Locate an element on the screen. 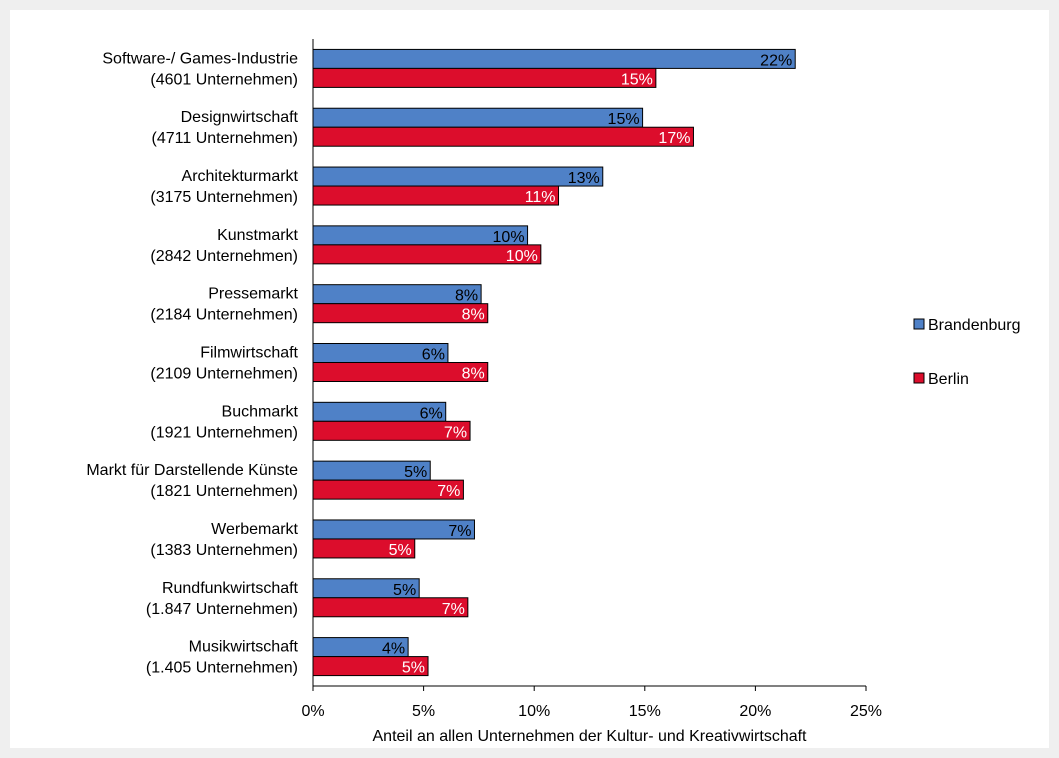 This screenshot has width=1059, height=758. category-label-line: Werbemarkt is located at coordinates (254, 529).